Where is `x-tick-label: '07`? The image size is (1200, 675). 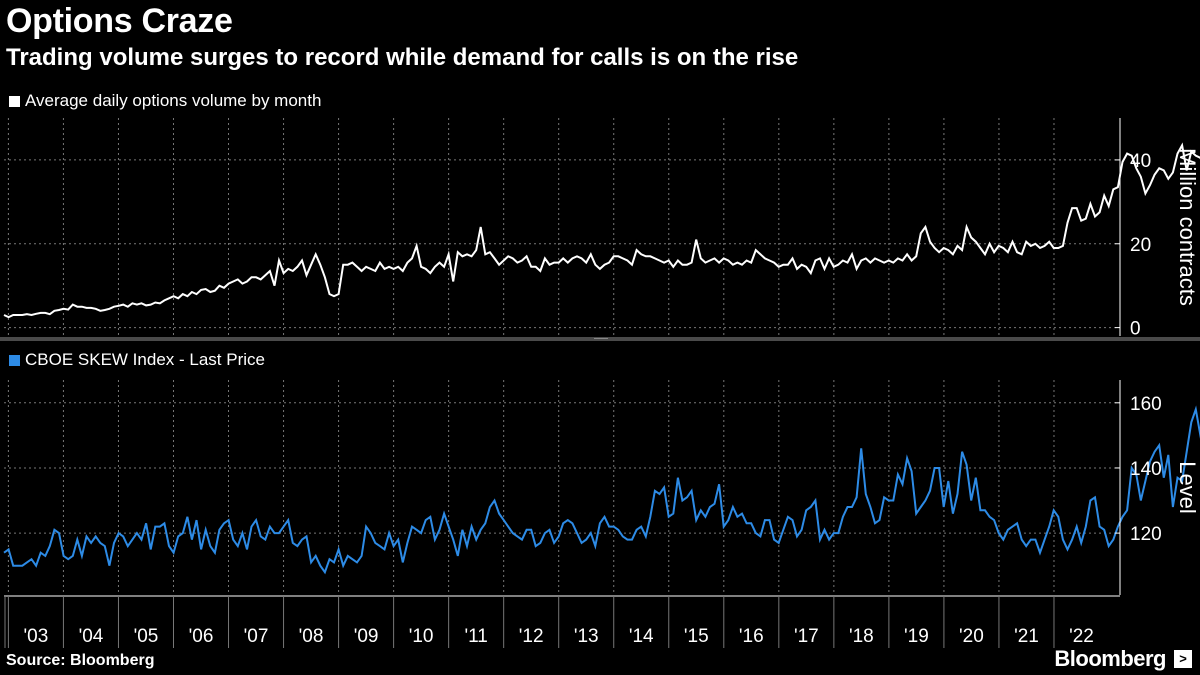 x-tick-label: '07 is located at coordinates (256, 636).